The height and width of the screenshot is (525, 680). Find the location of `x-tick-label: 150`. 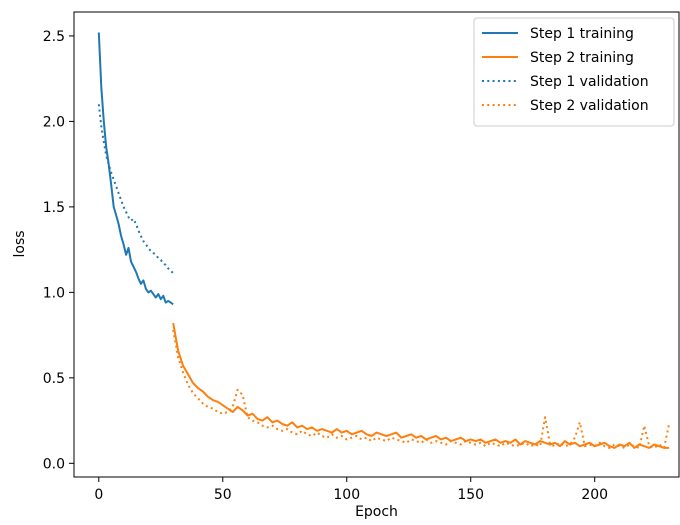

x-tick-label: 150 is located at coordinates (470, 495).